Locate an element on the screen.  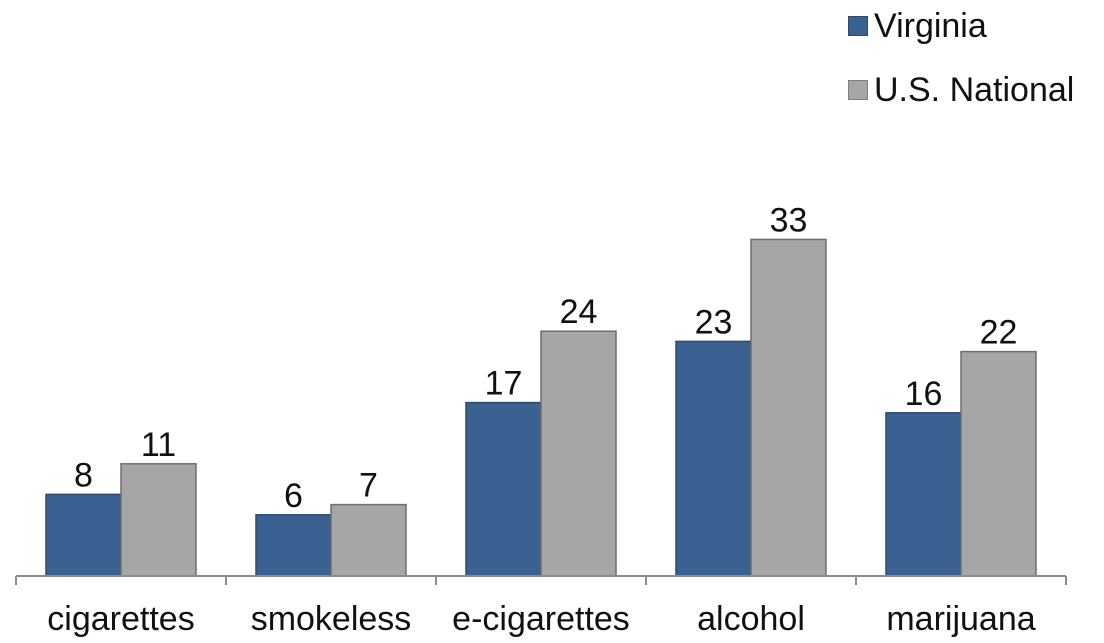
bar-u-s-national-smokeless is located at coordinates (368, 540).